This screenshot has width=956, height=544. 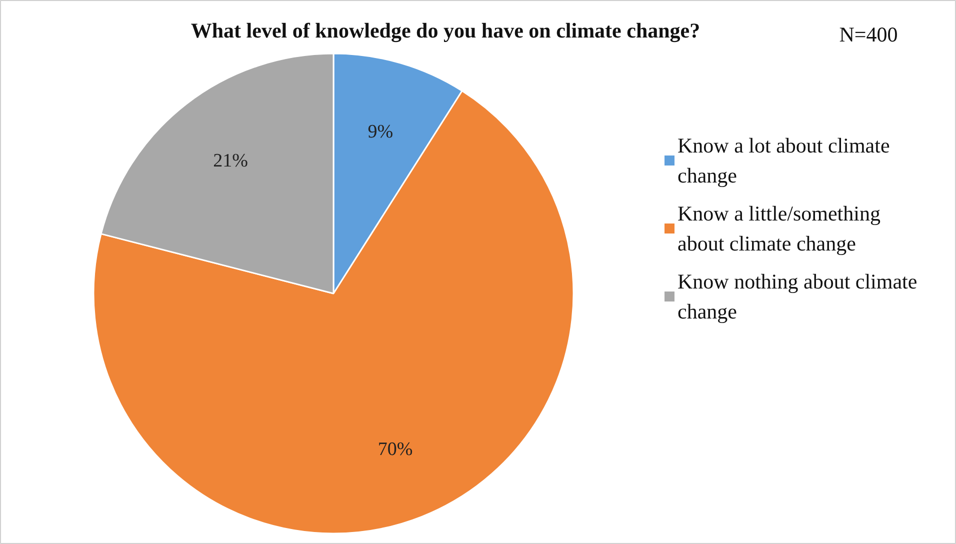 I want to click on data-label: 70%, so click(x=395, y=449).